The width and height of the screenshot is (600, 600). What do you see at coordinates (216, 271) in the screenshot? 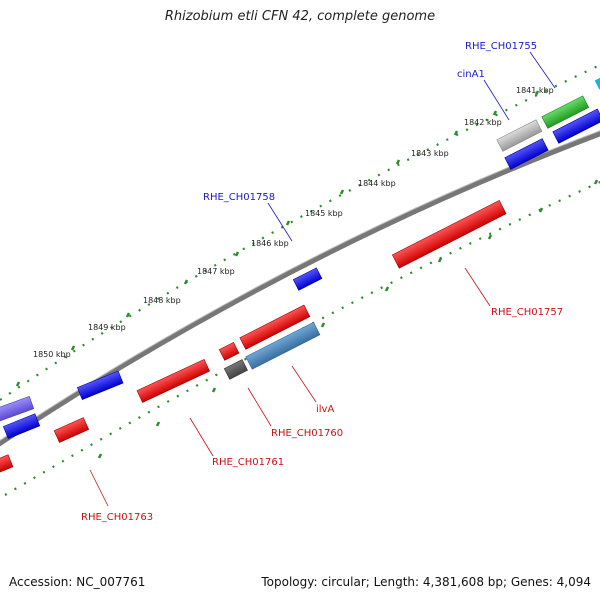
I see `ruler-label-1847: 1847 kbp` at bounding box center [216, 271].